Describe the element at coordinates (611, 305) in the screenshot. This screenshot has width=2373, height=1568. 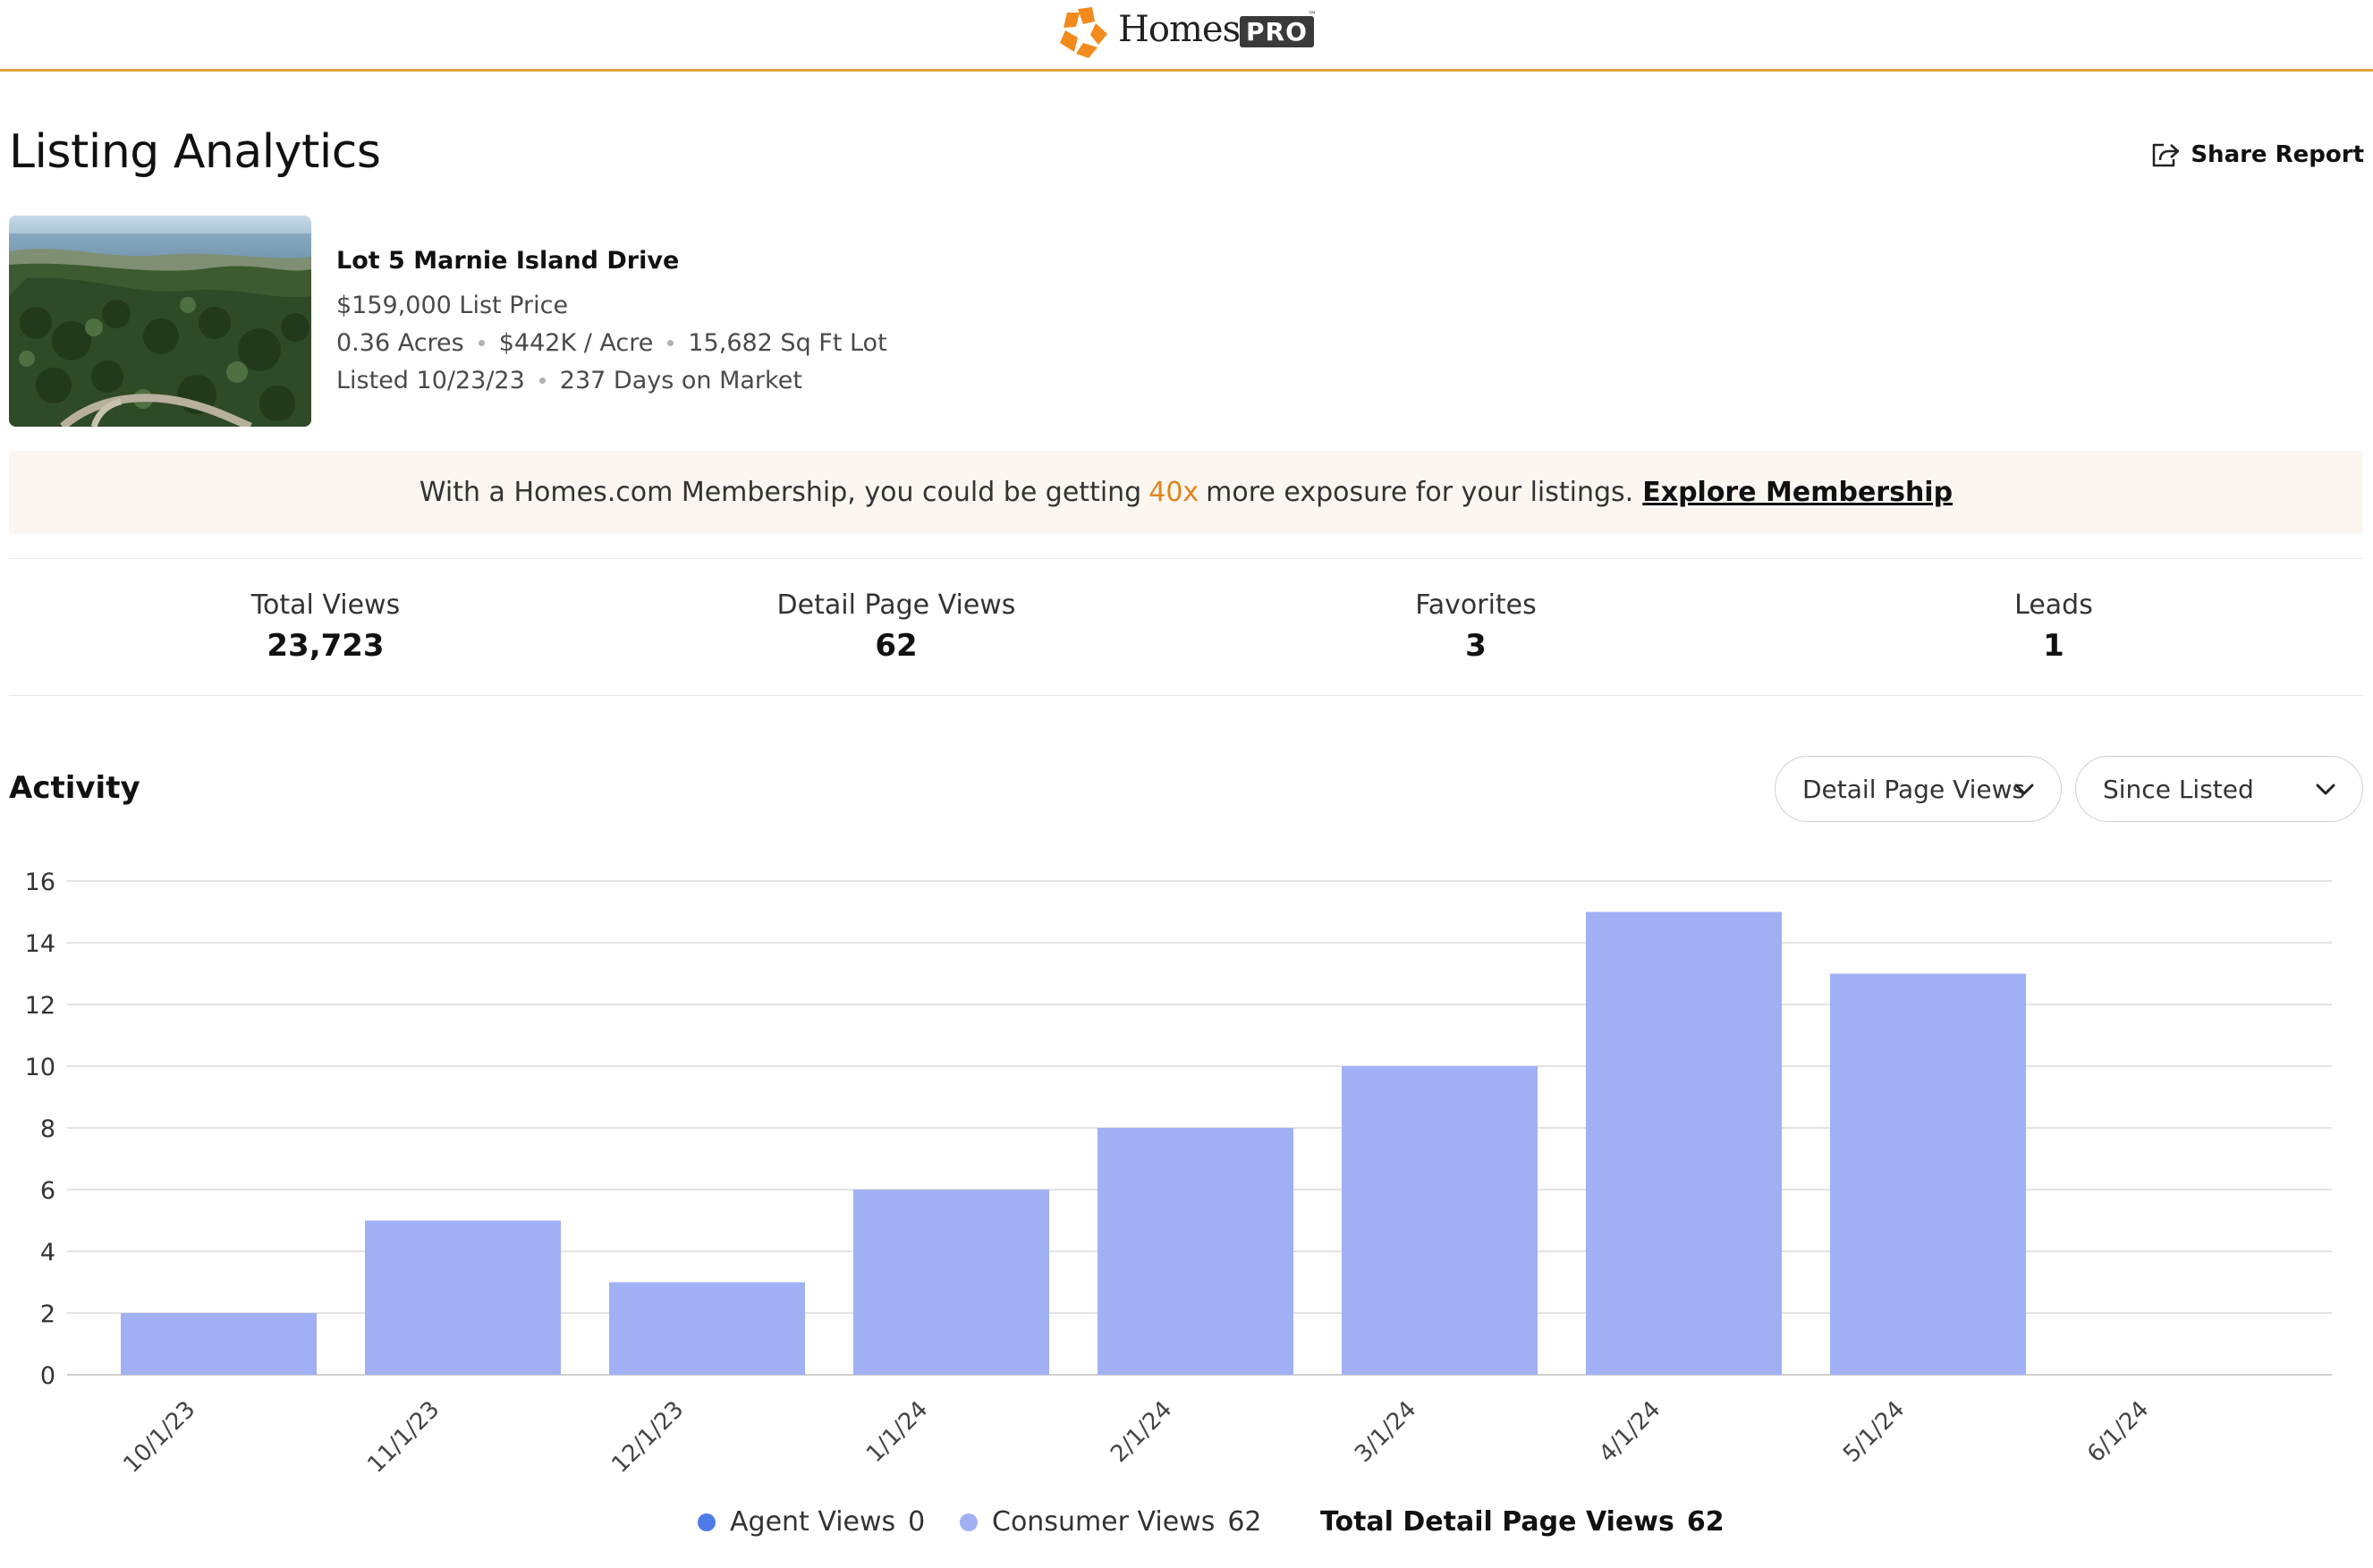
I see `listing-price-line: $159,000 List Price` at that location.